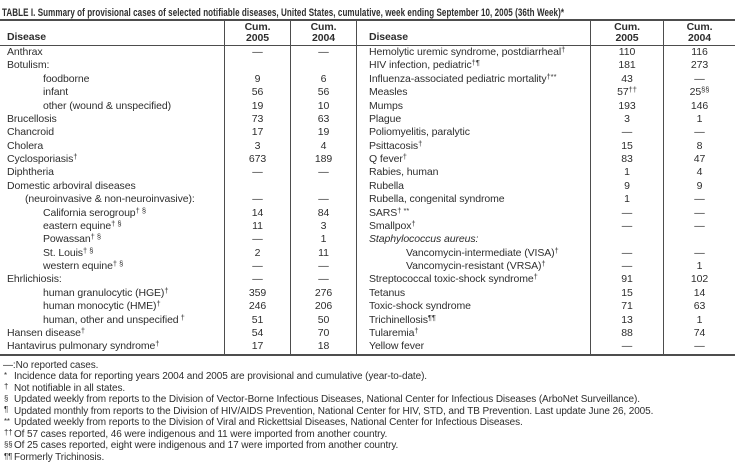  What do you see at coordinates (81, 346) in the screenshot?
I see `disease-name: Hantavirus pulmonary syndrome` at bounding box center [81, 346].